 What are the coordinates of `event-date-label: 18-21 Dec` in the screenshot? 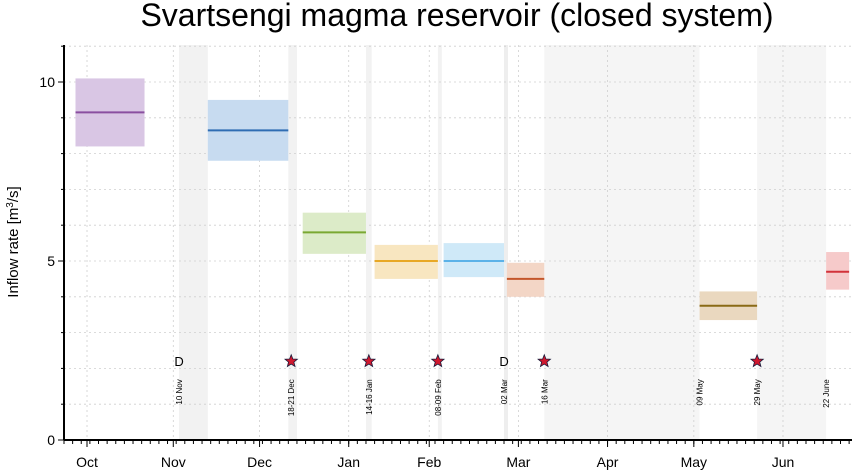 It's located at (291, 397).